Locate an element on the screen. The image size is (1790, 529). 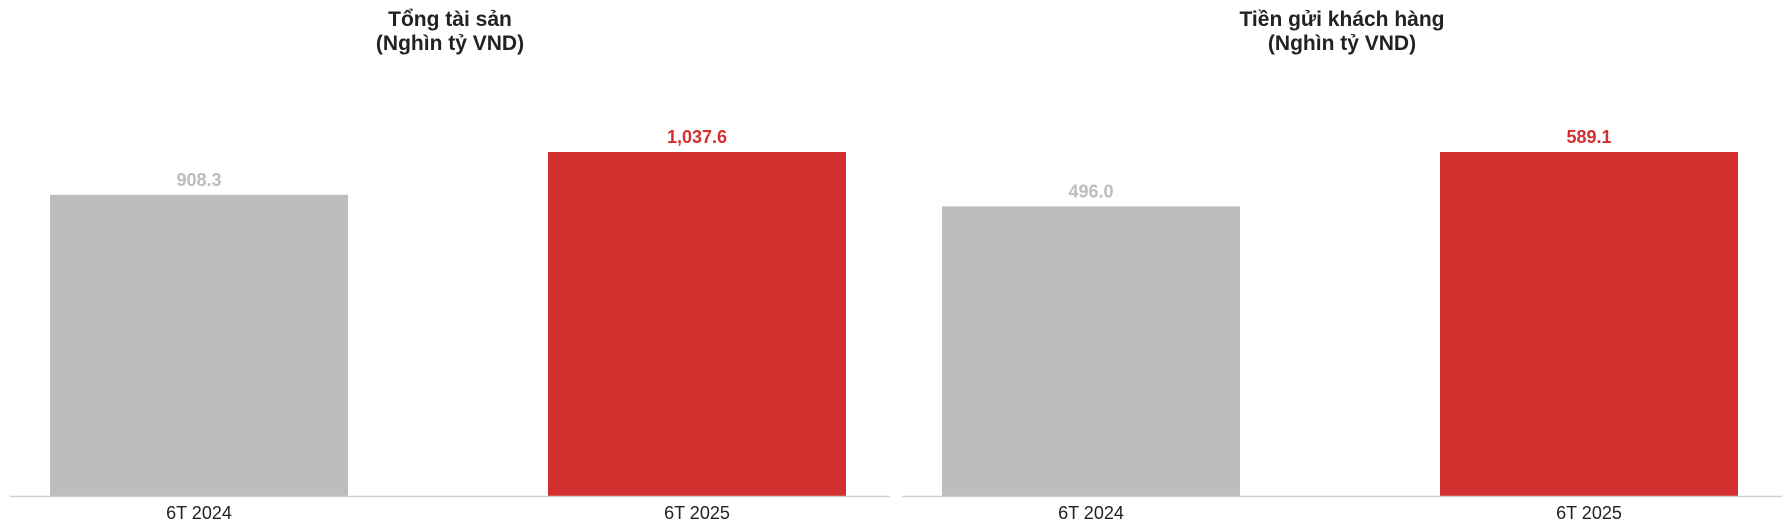
chart-title: Tiền gửi khách hàng (Nghìn tỷ VND) is located at coordinates (1342, 31).